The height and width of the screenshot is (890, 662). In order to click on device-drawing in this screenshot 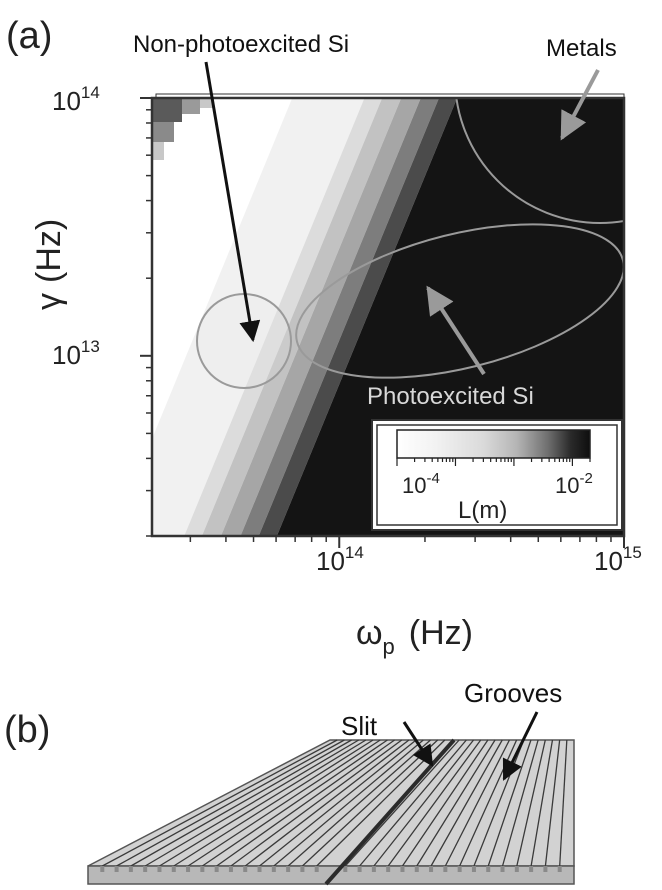, I will do `click(331, 812)`.